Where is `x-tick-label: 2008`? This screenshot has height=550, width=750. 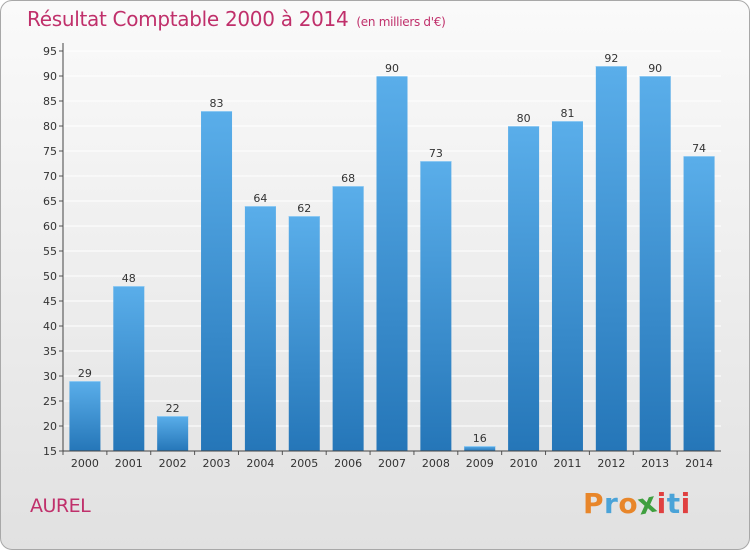 x-tick-label: 2008 is located at coordinates (436, 463).